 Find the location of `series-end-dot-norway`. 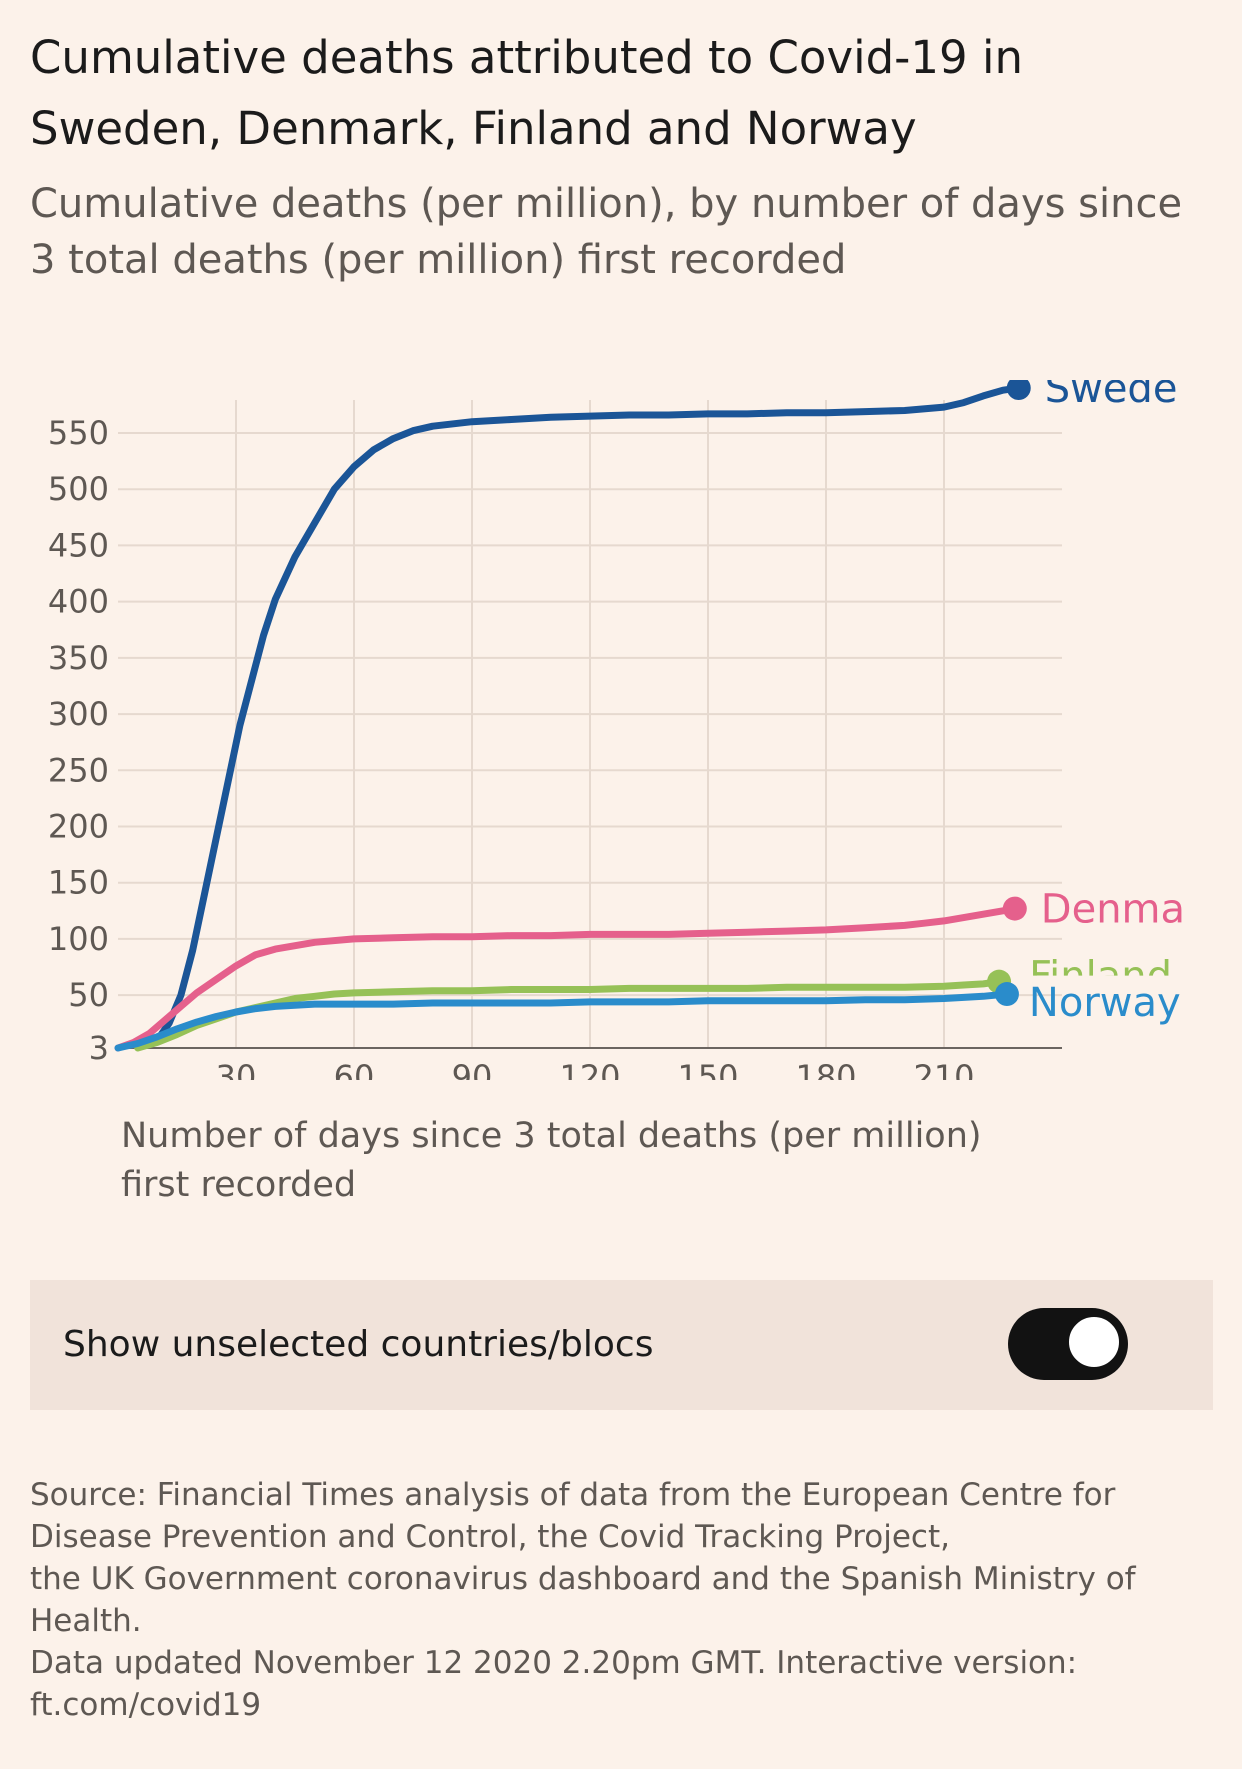

series-end-dot-norway is located at coordinates (1006, 994).